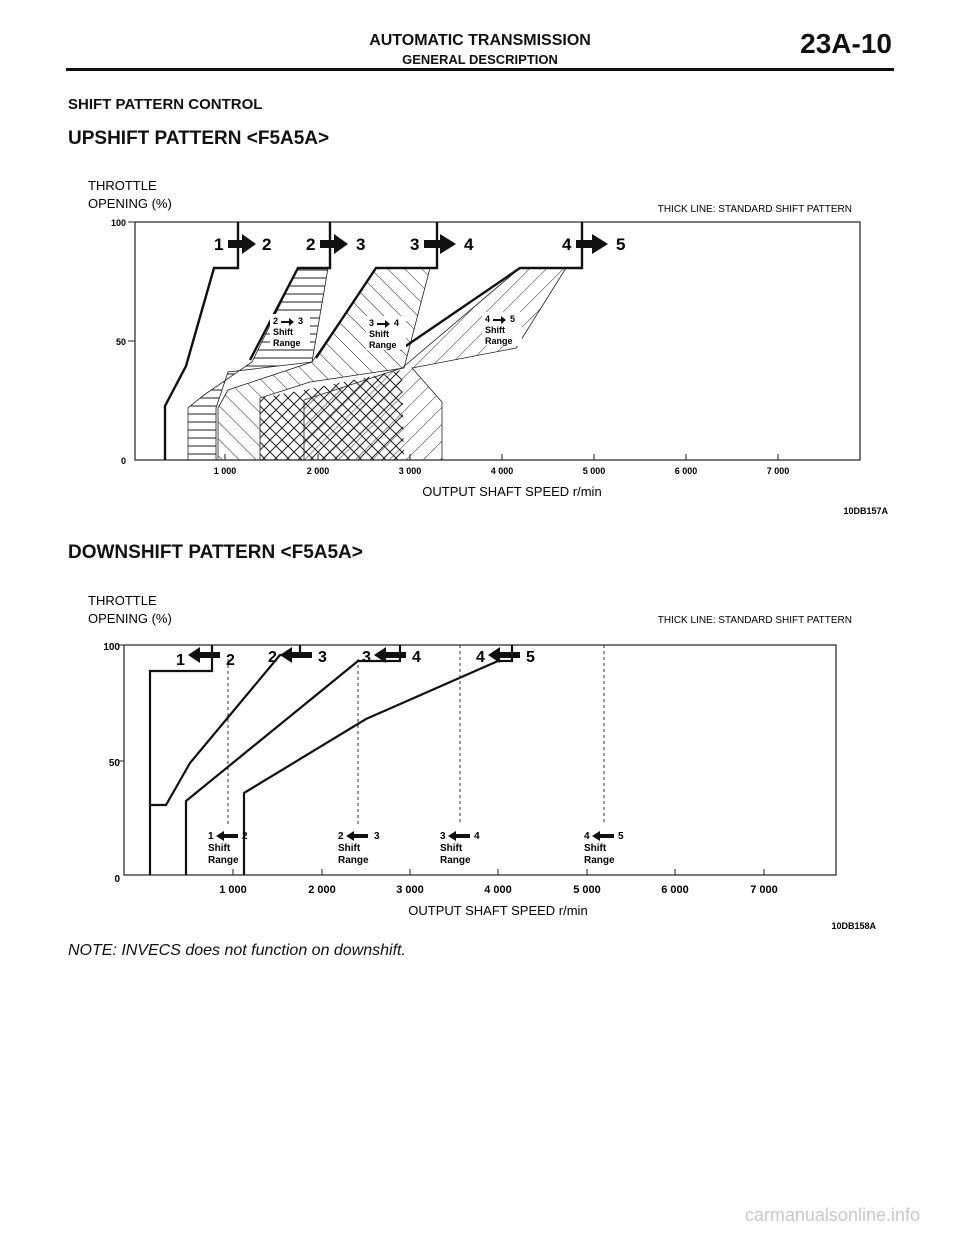 This screenshot has width=960, height=1242. What do you see at coordinates (118, 223) in the screenshot?
I see `upshift-ytick-100: 100` at bounding box center [118, 223].